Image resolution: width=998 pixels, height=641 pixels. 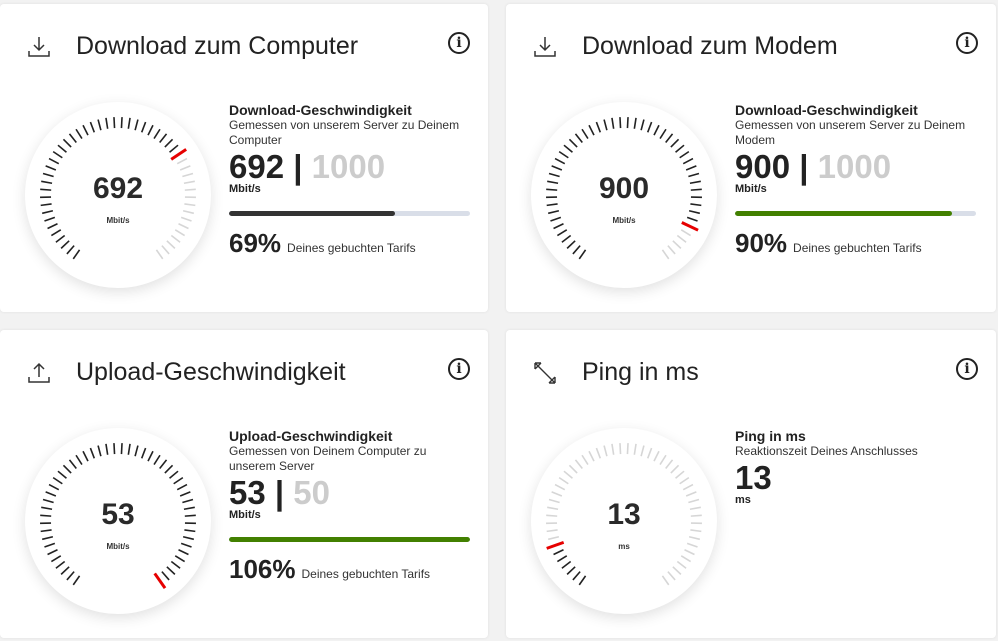 I want to click on measured-value: 900 | 1000, so click(x=813, y=166).